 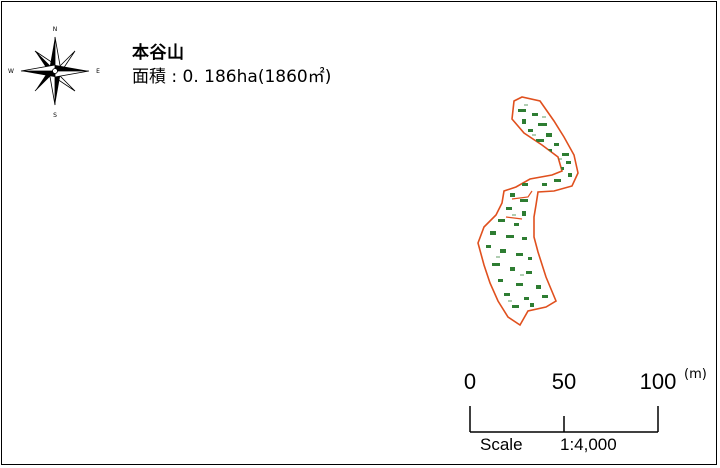 I want to click on scale-ratio: 1:4,000, so click(x=588, y=444).